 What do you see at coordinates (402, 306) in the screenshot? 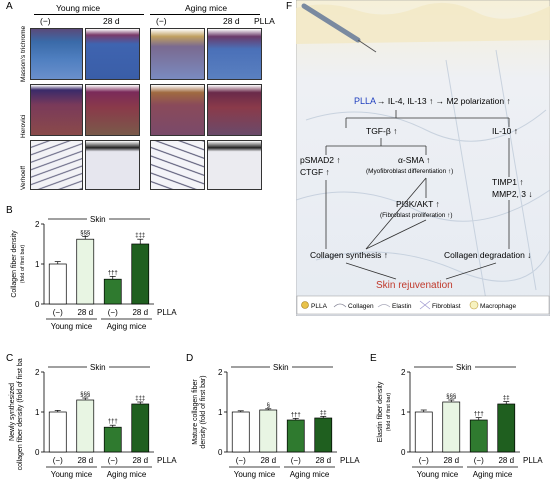
I see `legend-elastin: Elastin` at bounding box center [402, 306].